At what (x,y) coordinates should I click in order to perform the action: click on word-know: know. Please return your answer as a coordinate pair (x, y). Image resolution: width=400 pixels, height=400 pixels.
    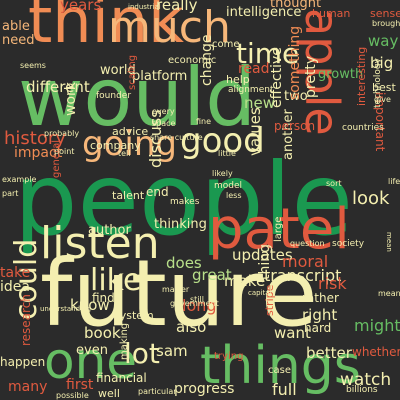
    Looking at the image, I should click on (90, 305).